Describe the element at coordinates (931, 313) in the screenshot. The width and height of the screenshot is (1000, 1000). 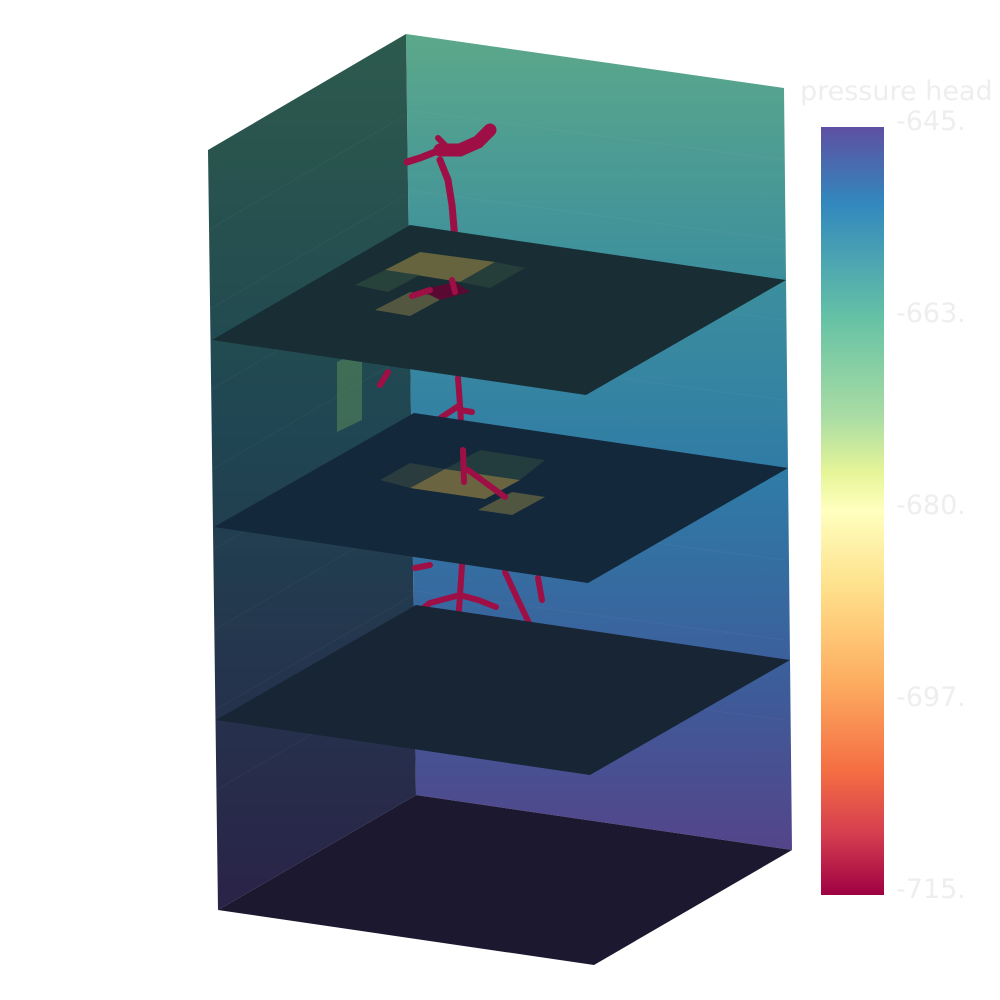
I see `colorbar-tick-label: -663.` at that location.